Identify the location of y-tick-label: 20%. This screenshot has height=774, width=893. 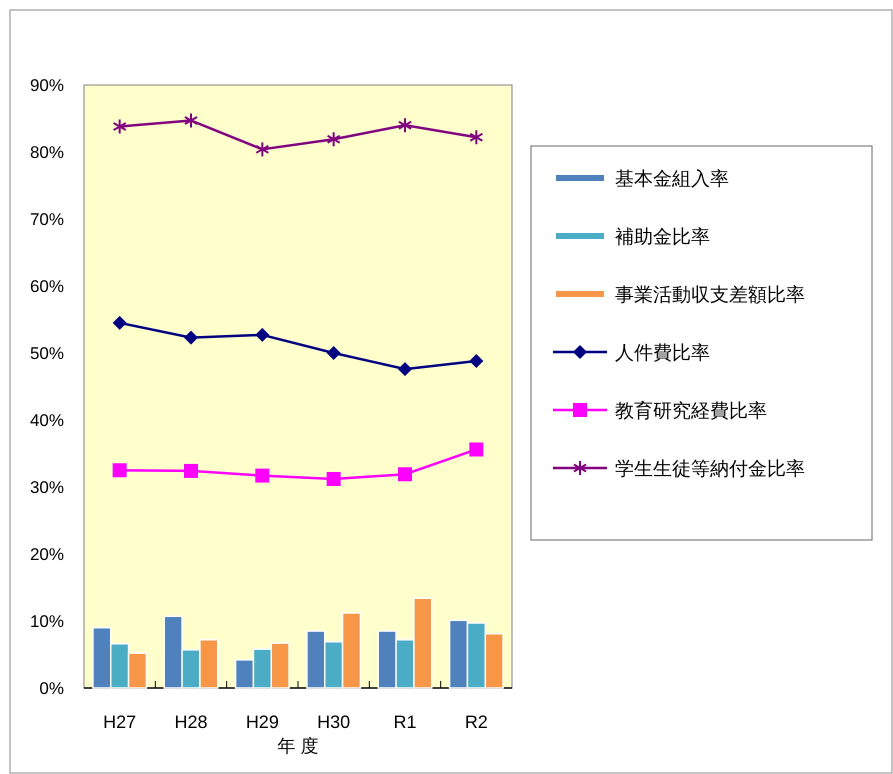
(47, 554).